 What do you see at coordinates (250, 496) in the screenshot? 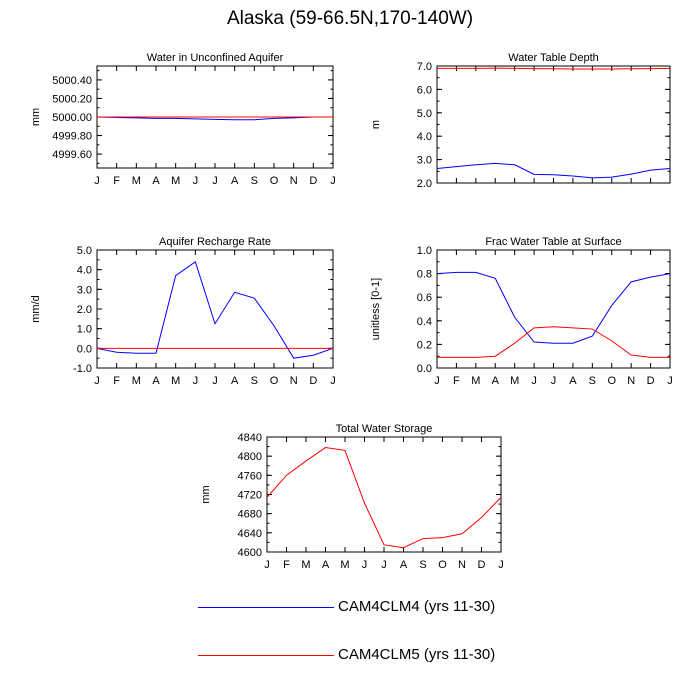
I see `y-tick-label: 4720` at bounding box center [250, 496].